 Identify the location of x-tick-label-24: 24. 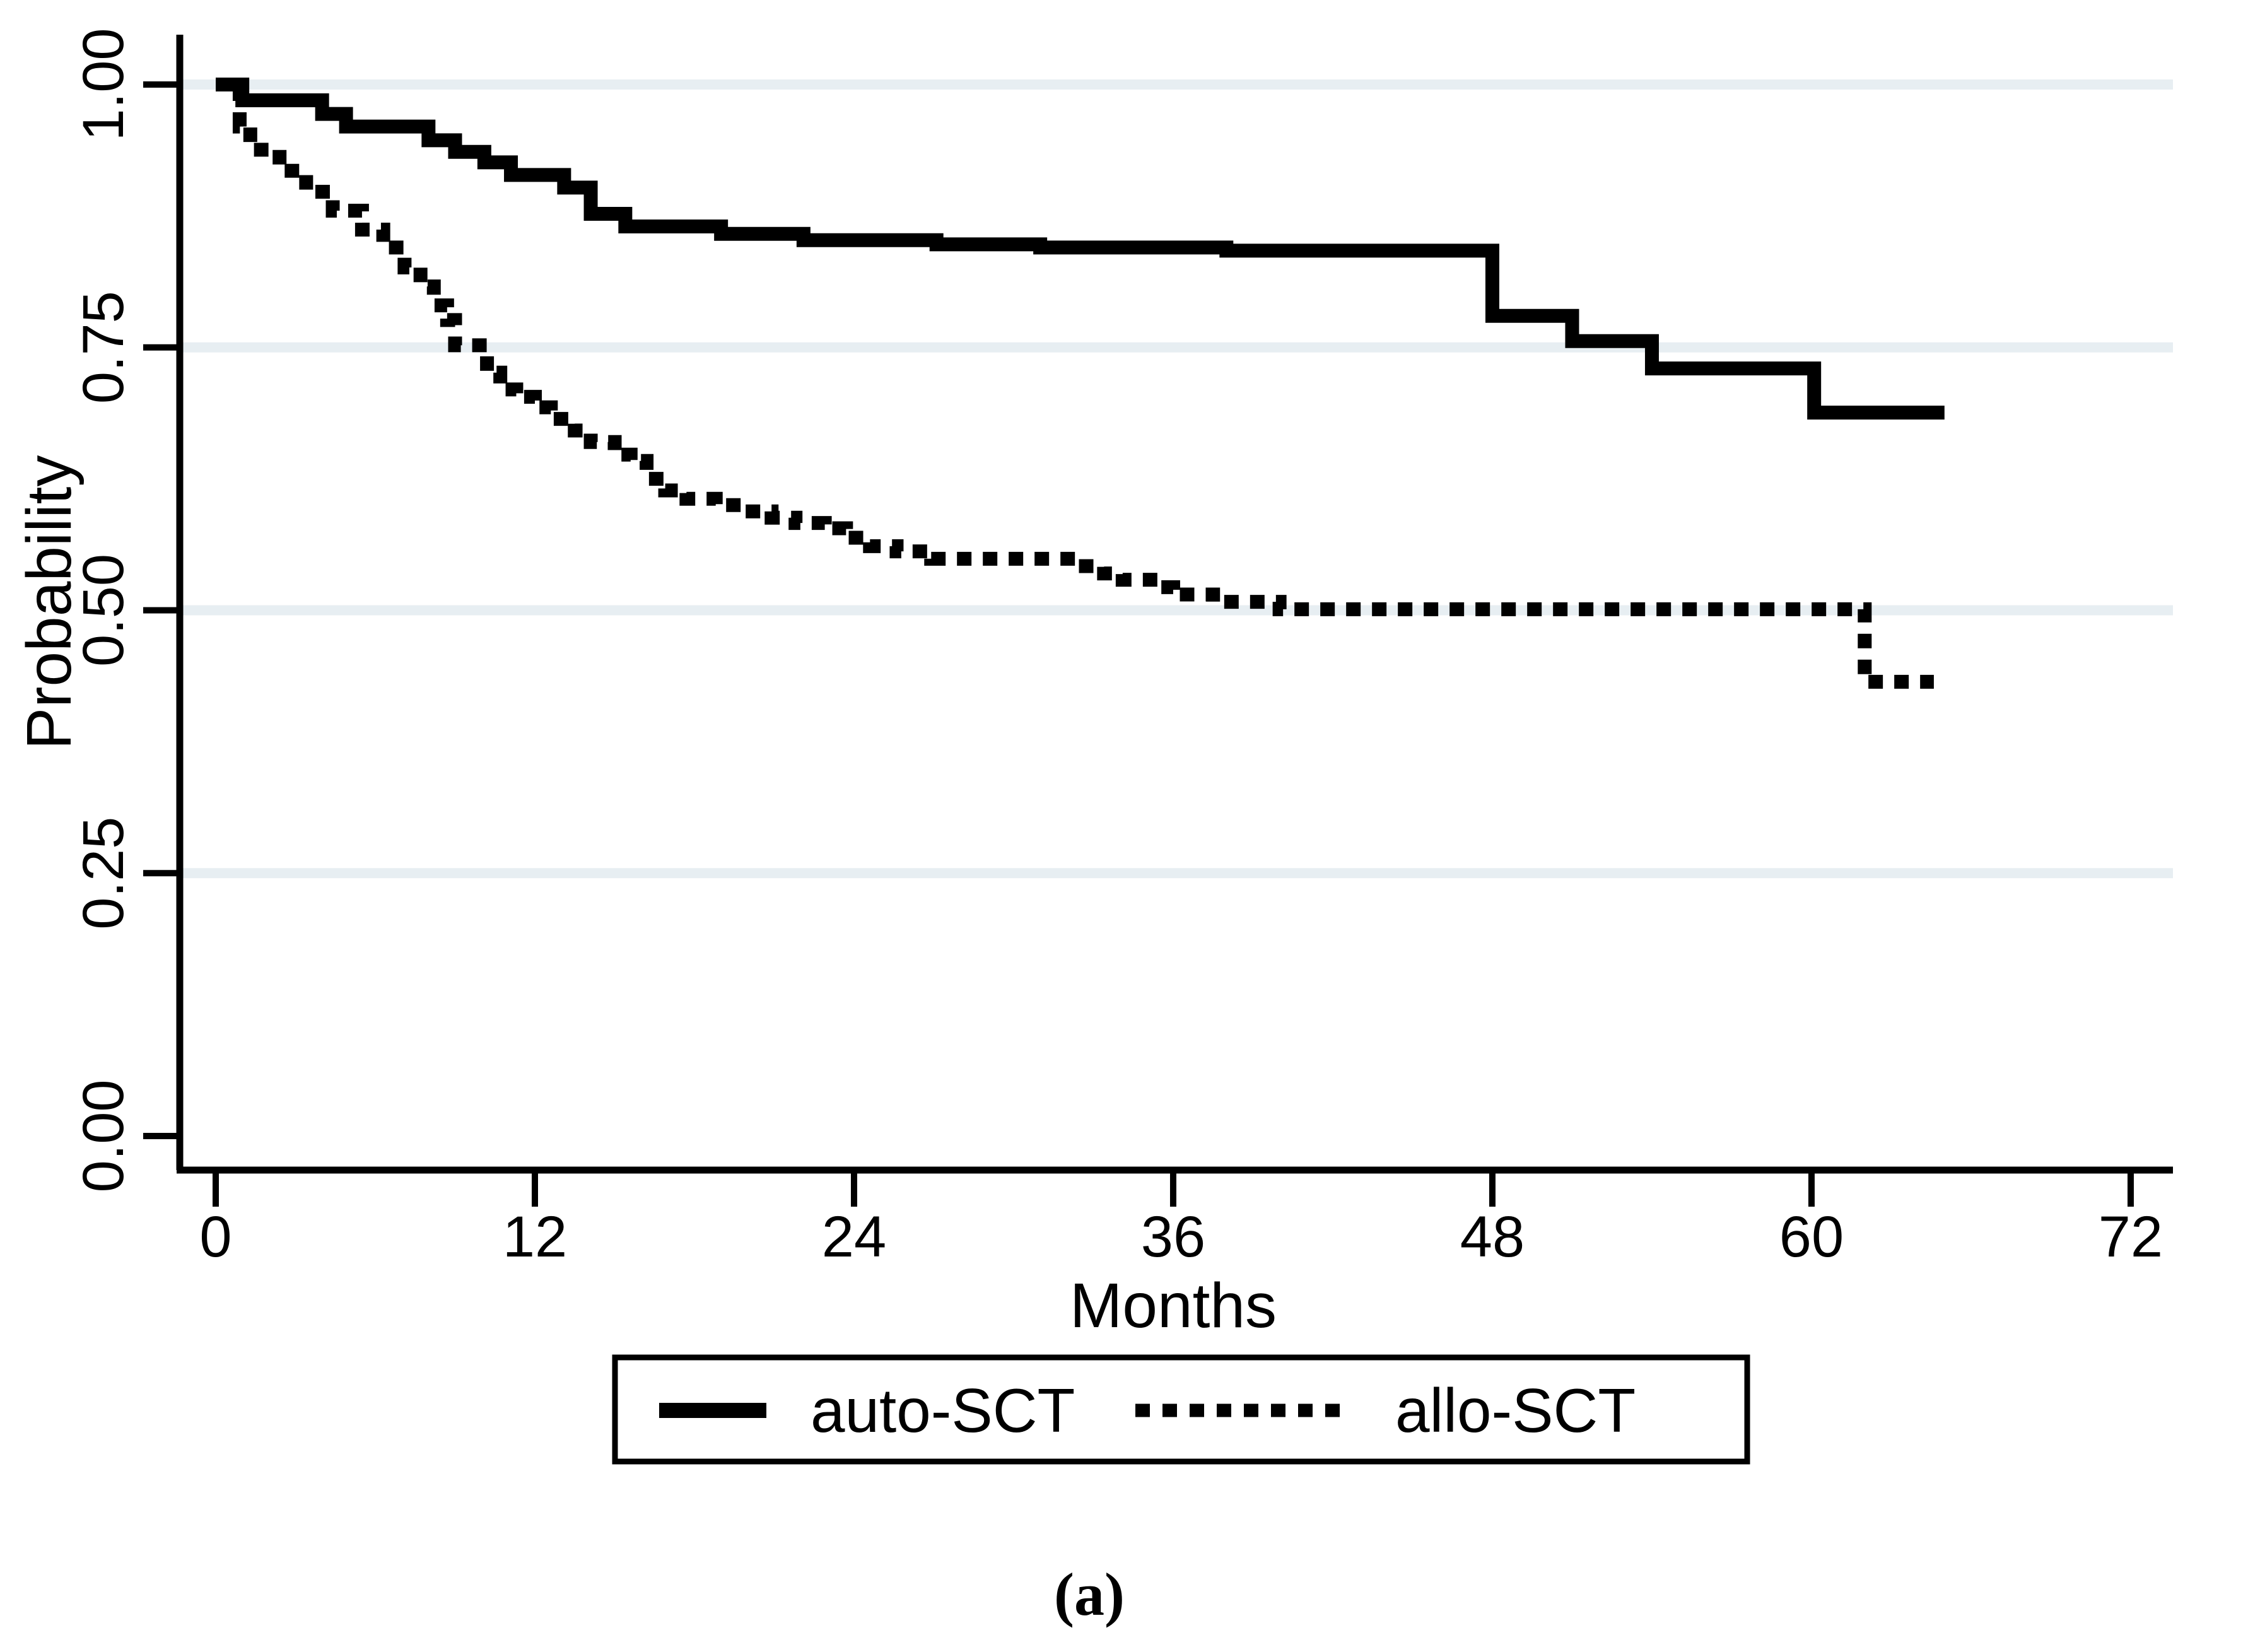
(854, 1237).